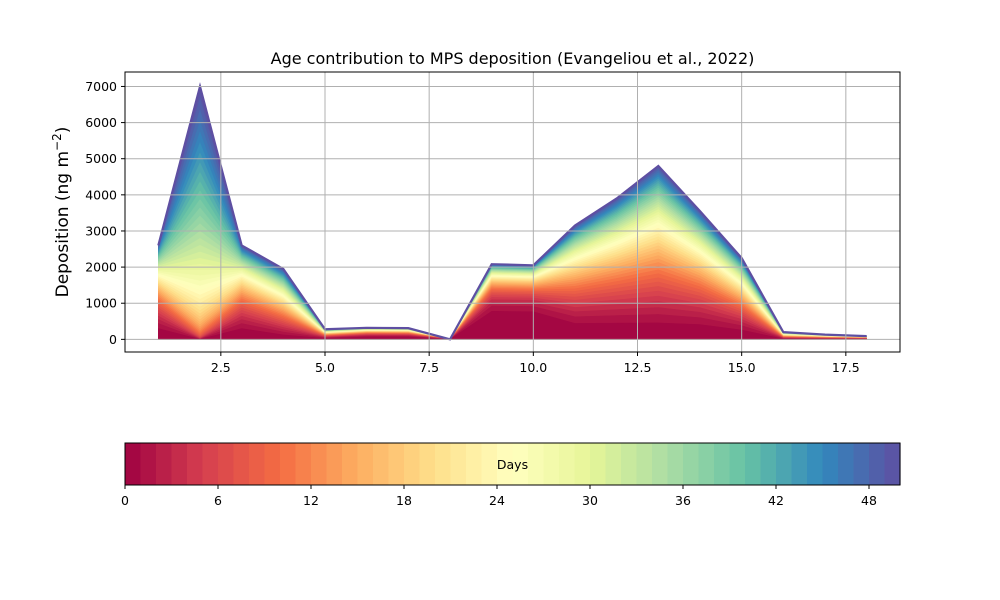  I want to click on y-axis-label-main: Deposition (ng m, so click(63, 224).